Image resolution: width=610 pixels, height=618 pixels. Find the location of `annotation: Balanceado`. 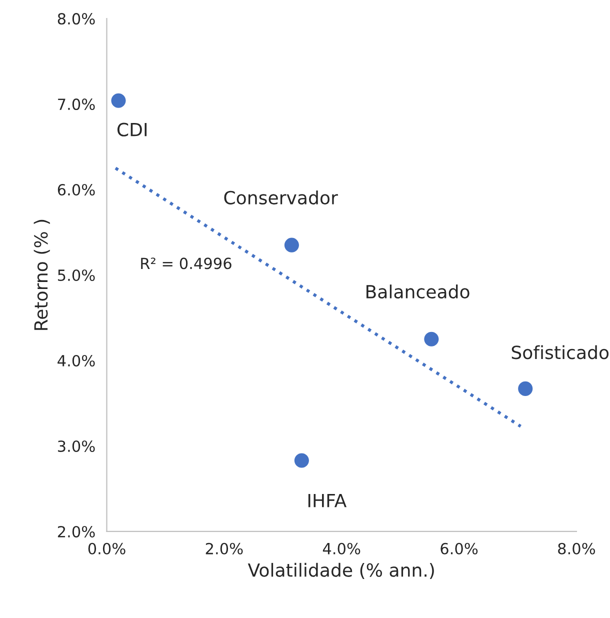

annotation: Balanceado is located at coordinates (418, 291).